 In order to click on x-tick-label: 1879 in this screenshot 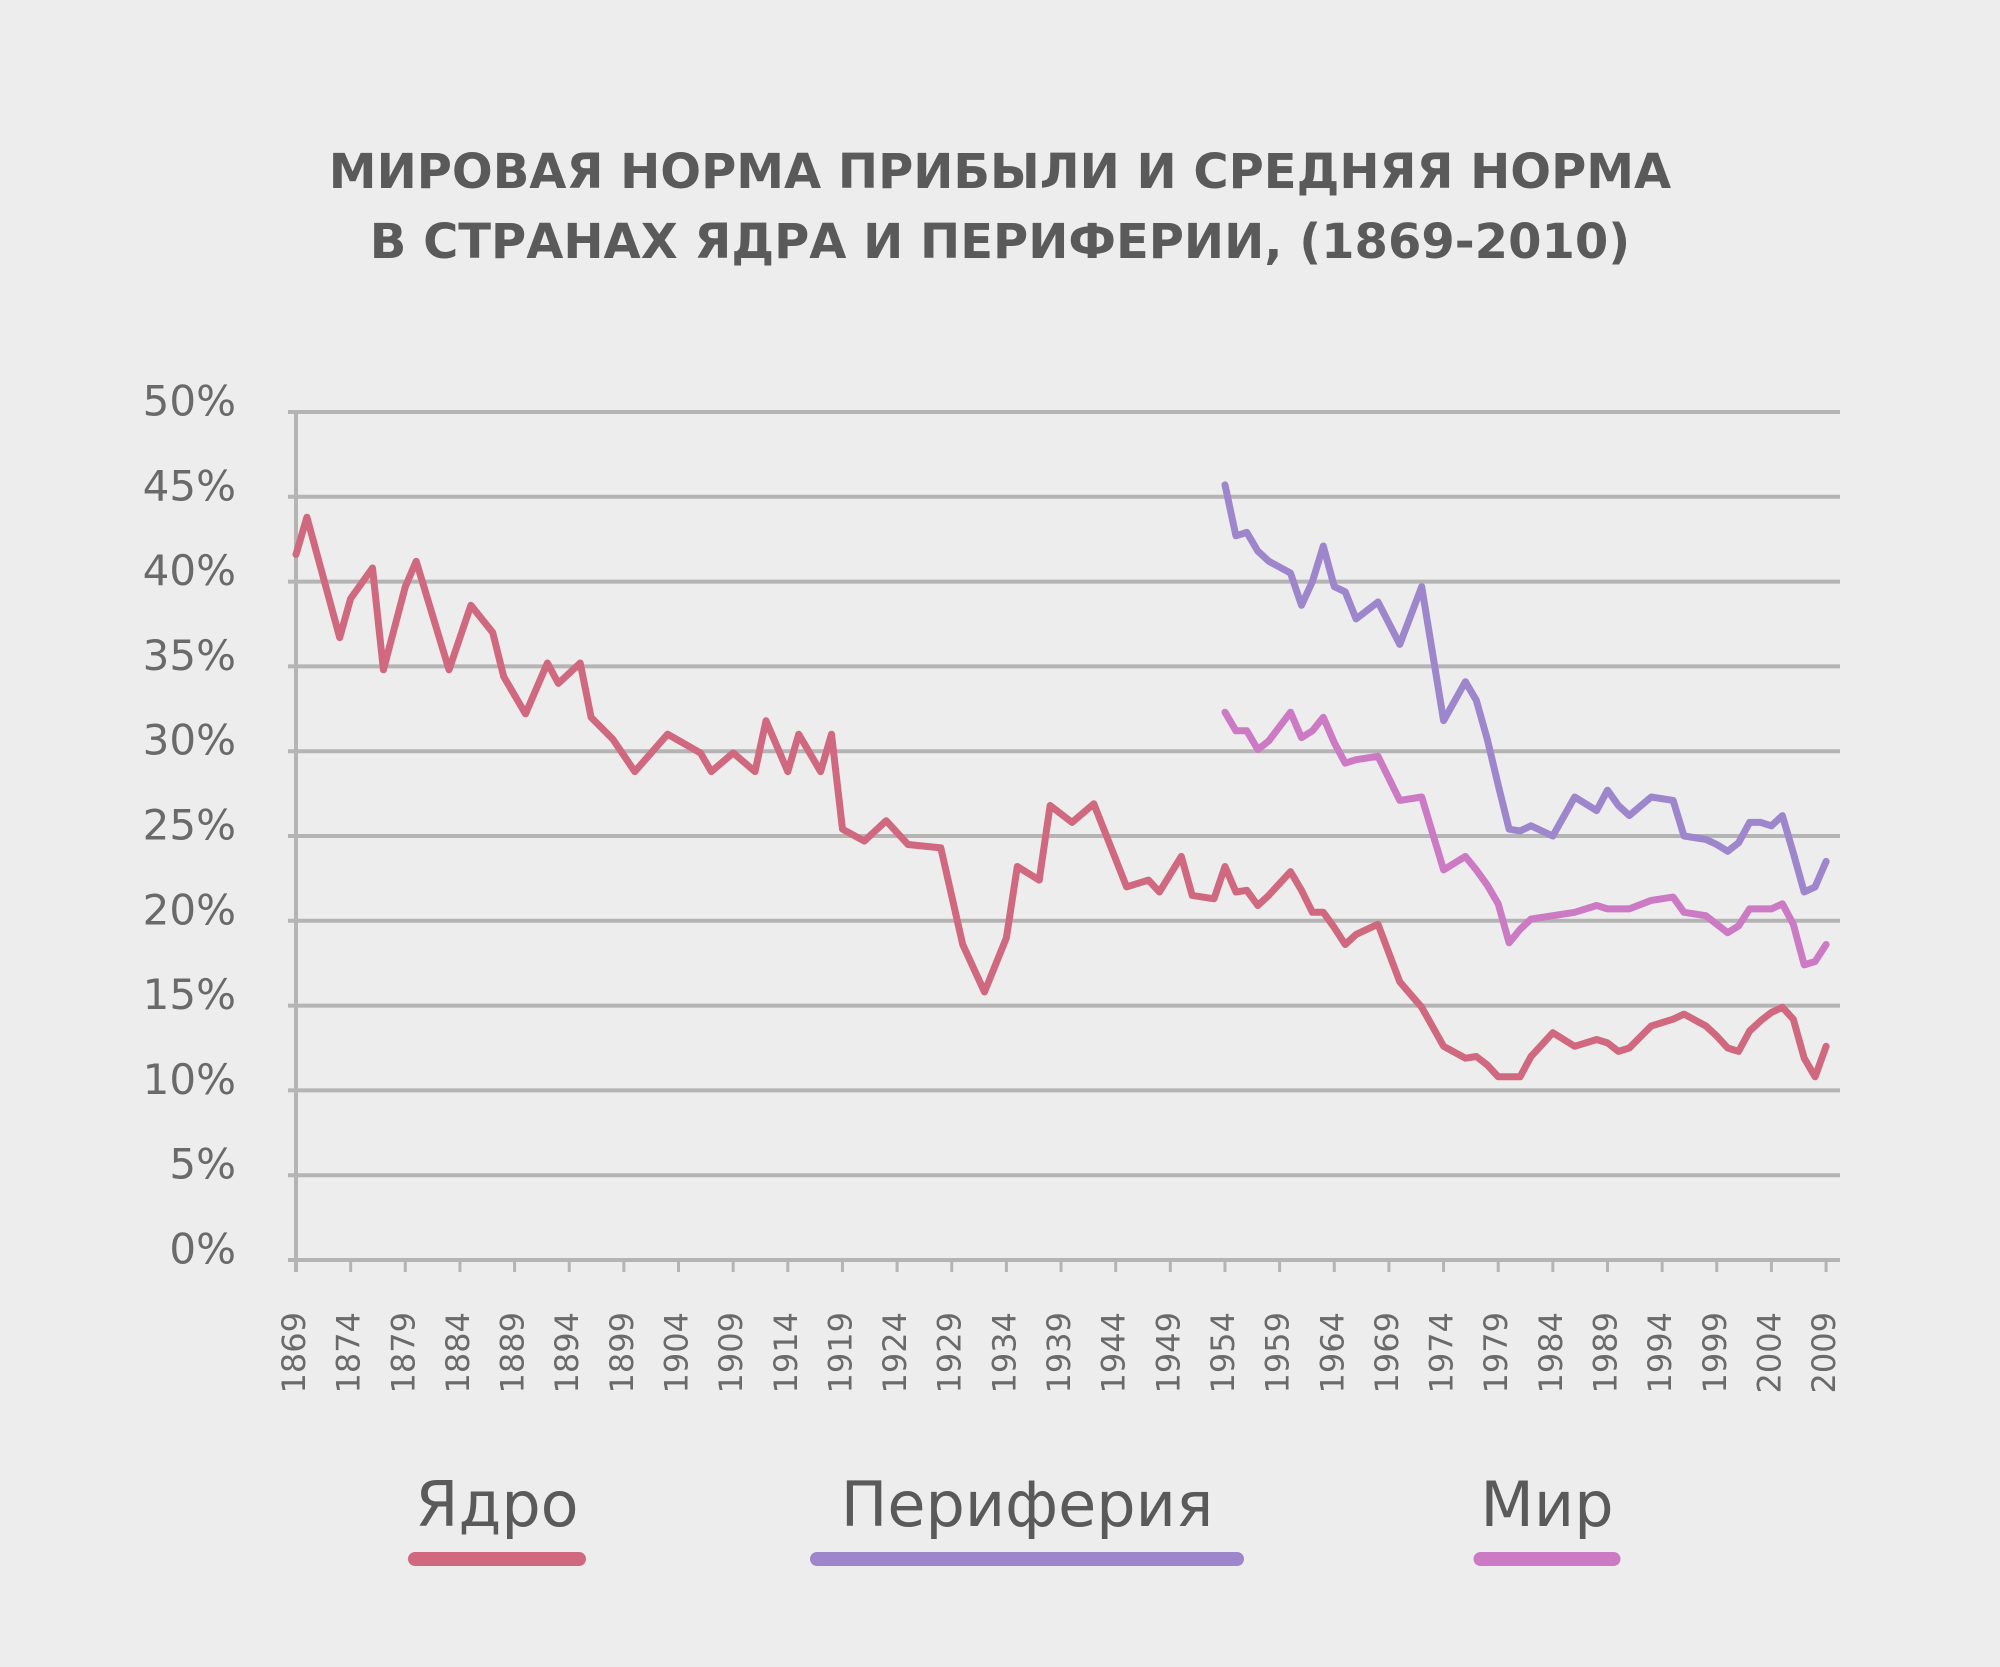, I will do `click(403, 1352)`.